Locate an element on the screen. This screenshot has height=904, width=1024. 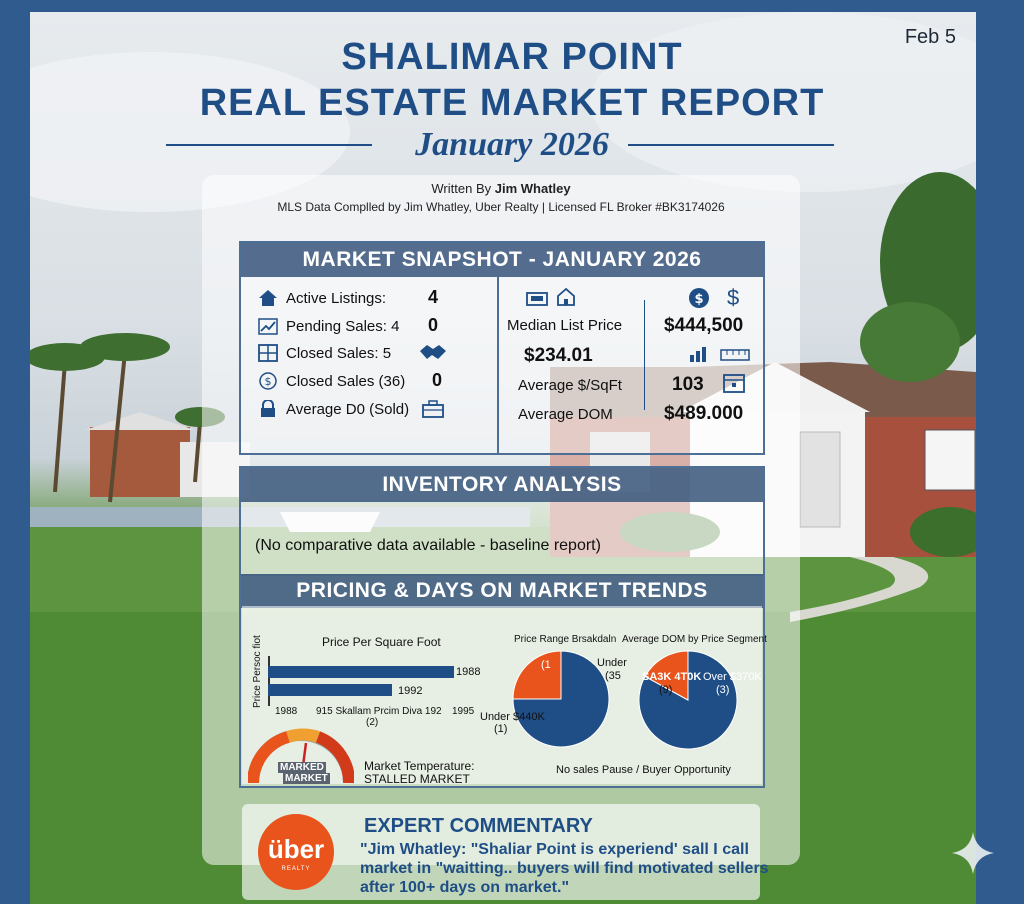
pie1-label-3: (35 is located at coordinates (613, 676).